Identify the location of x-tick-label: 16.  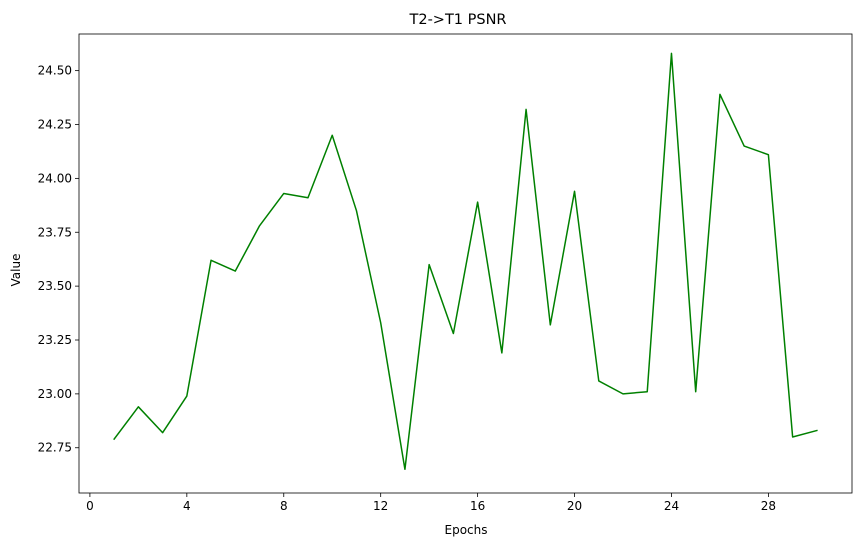
(477, 506).